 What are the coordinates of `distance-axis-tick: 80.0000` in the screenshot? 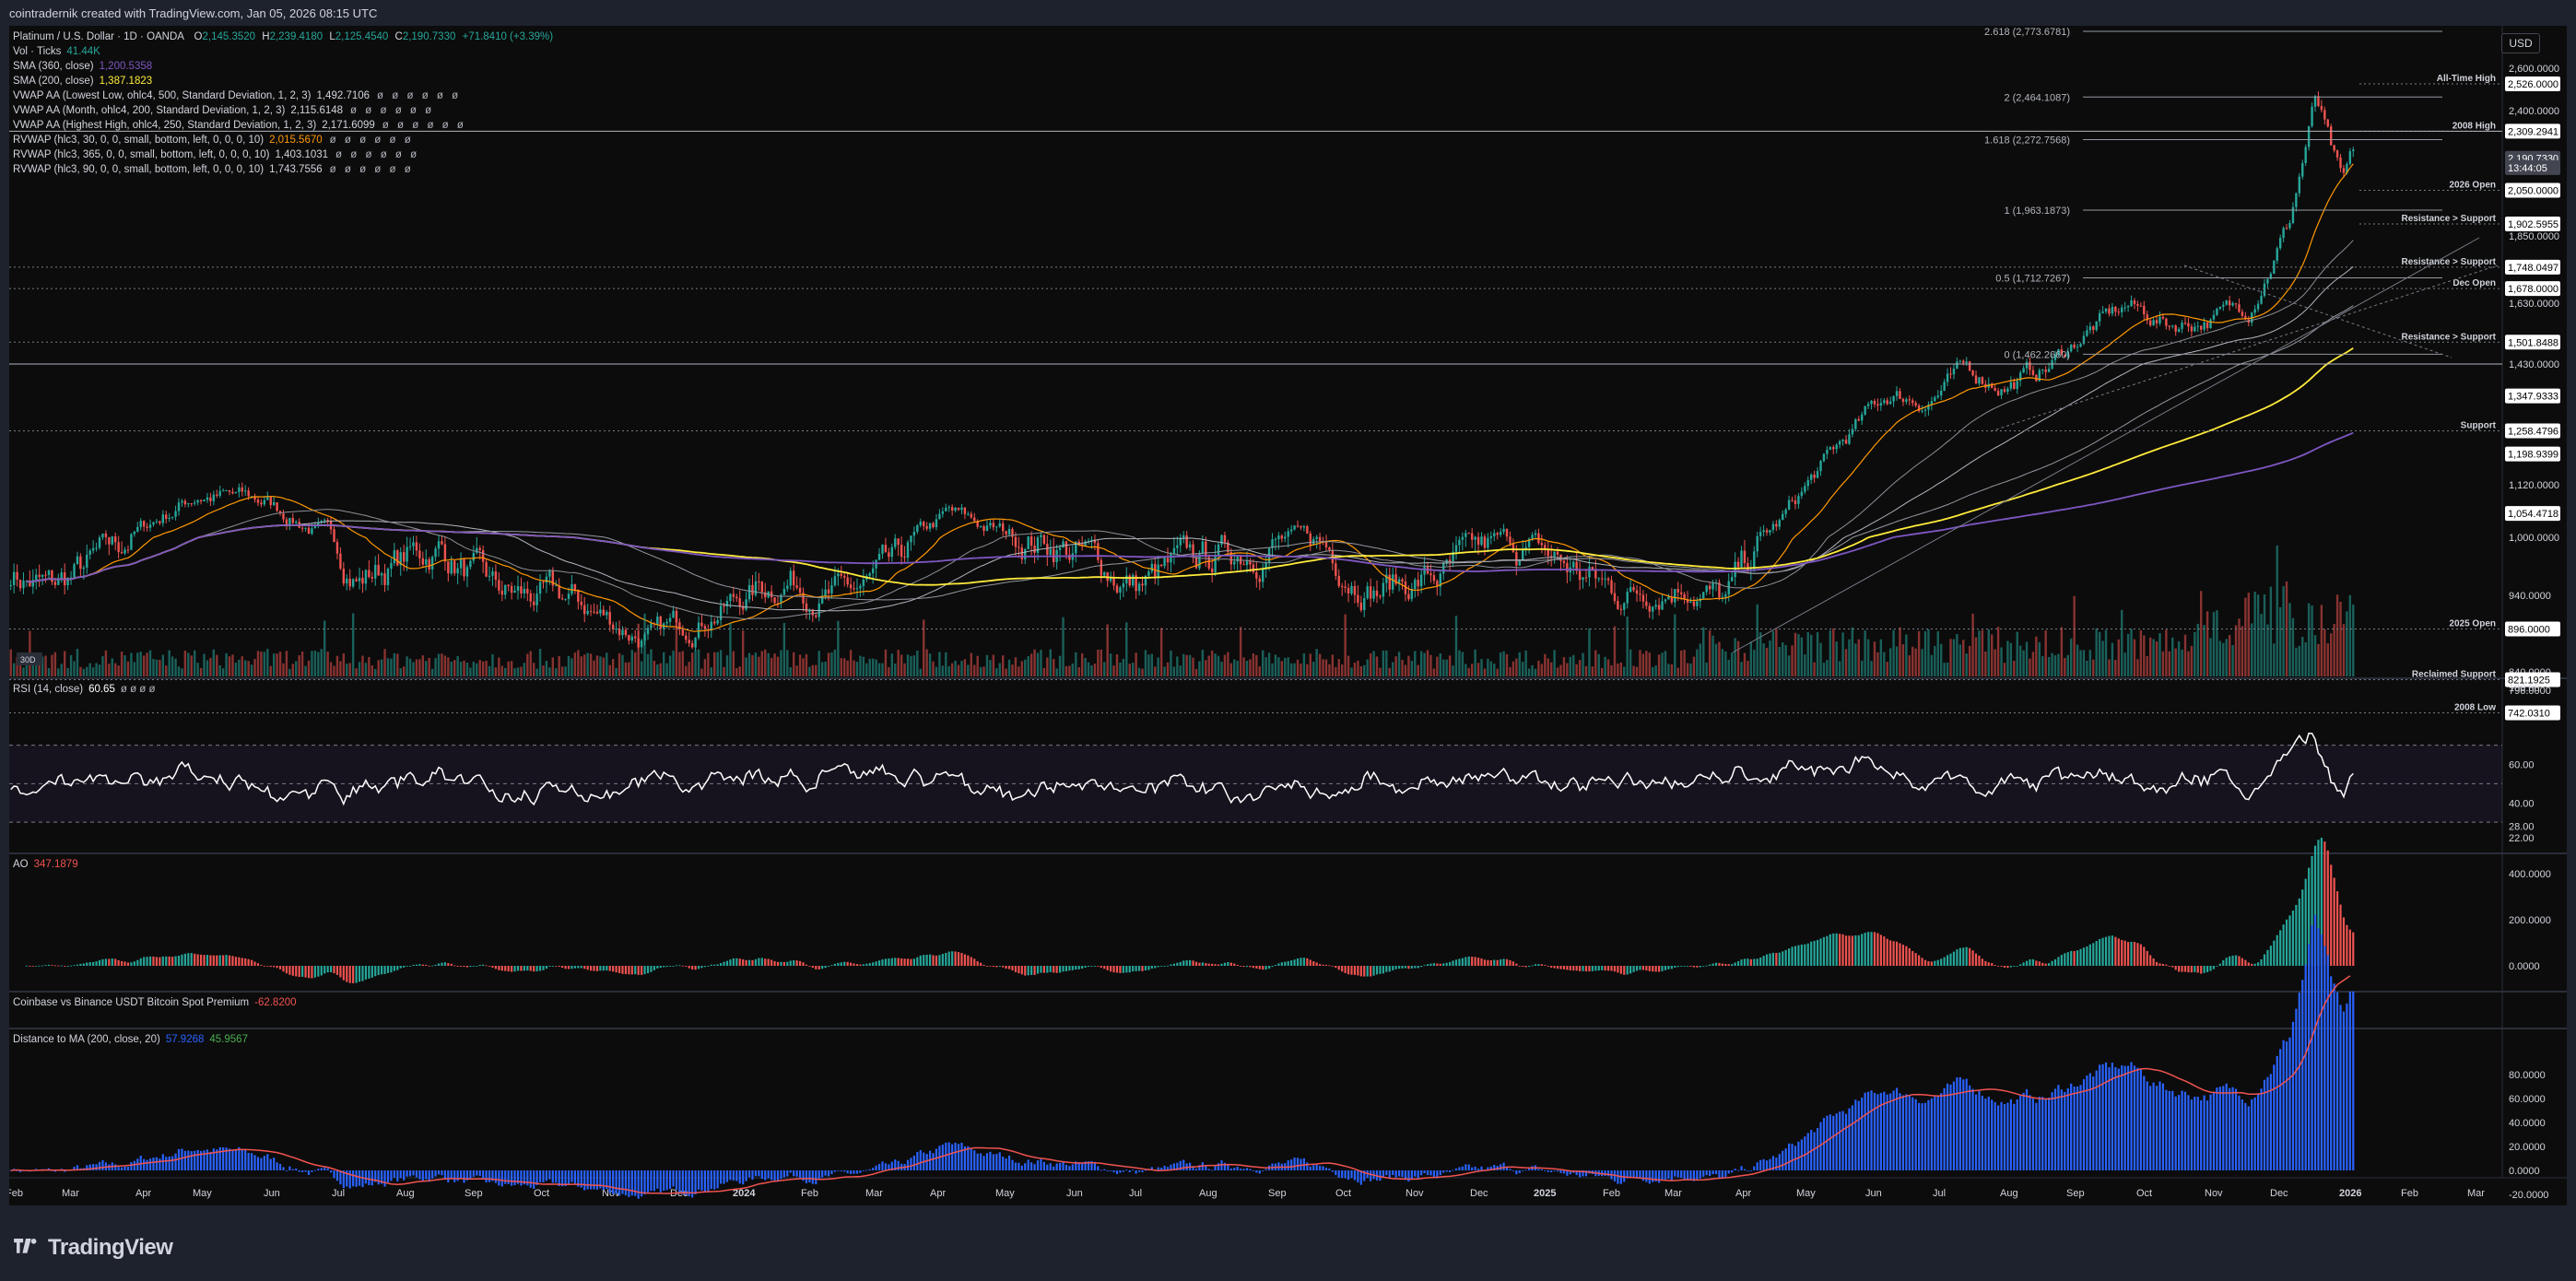 It's located at (2527, 1075).